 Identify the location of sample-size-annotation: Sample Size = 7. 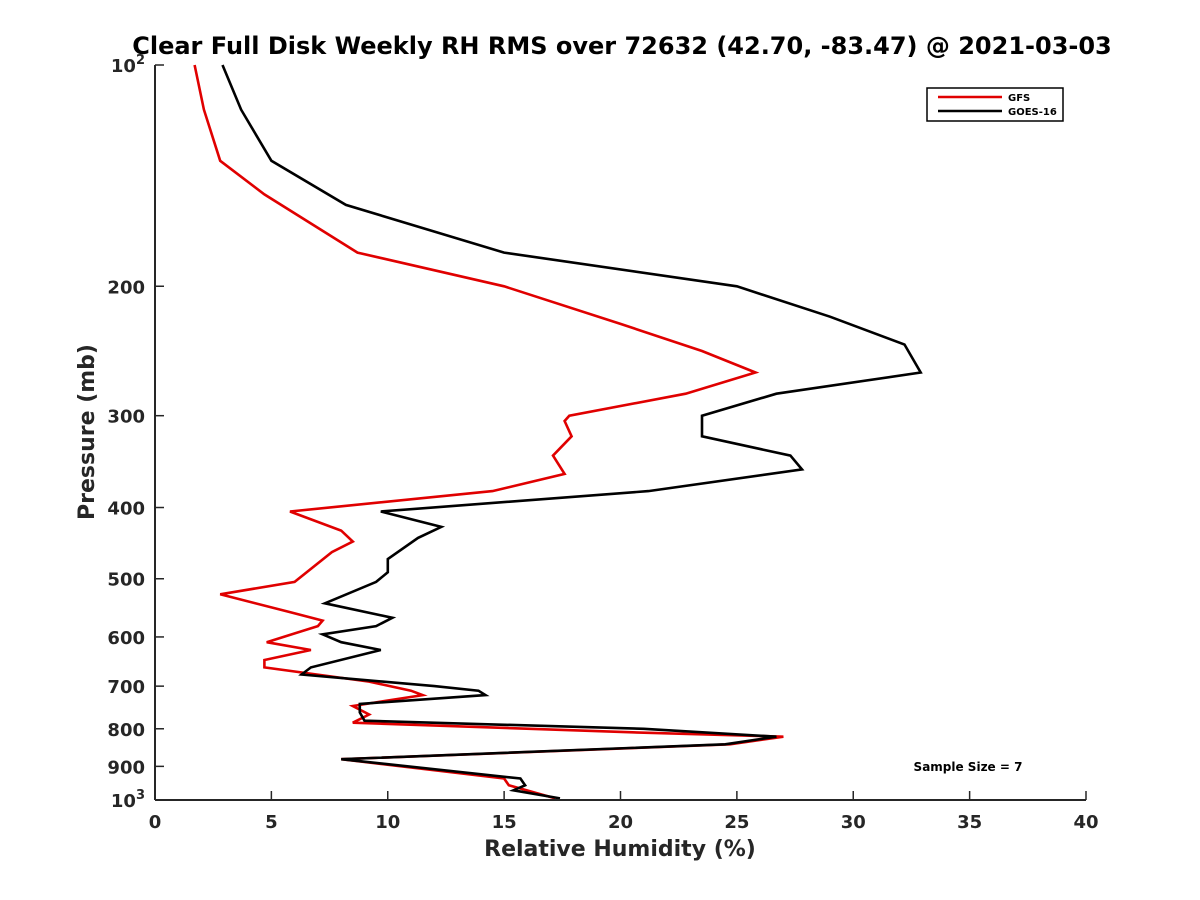
(968, 767).